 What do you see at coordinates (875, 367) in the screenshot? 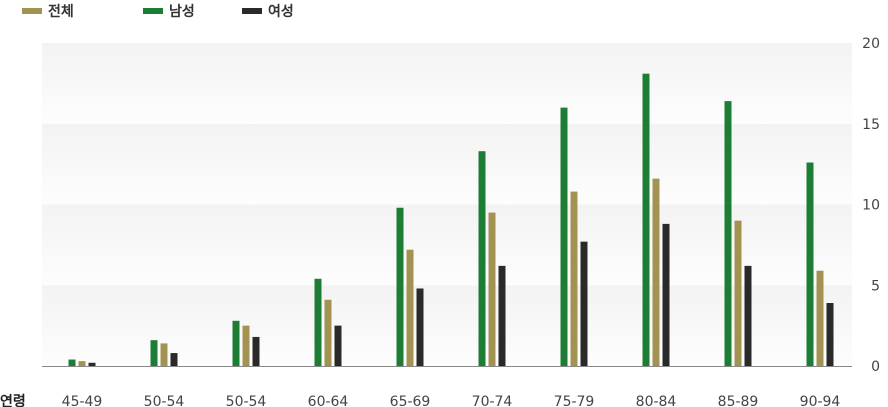
I see `y-tick-label: 0` at bounding box center [875, 367].